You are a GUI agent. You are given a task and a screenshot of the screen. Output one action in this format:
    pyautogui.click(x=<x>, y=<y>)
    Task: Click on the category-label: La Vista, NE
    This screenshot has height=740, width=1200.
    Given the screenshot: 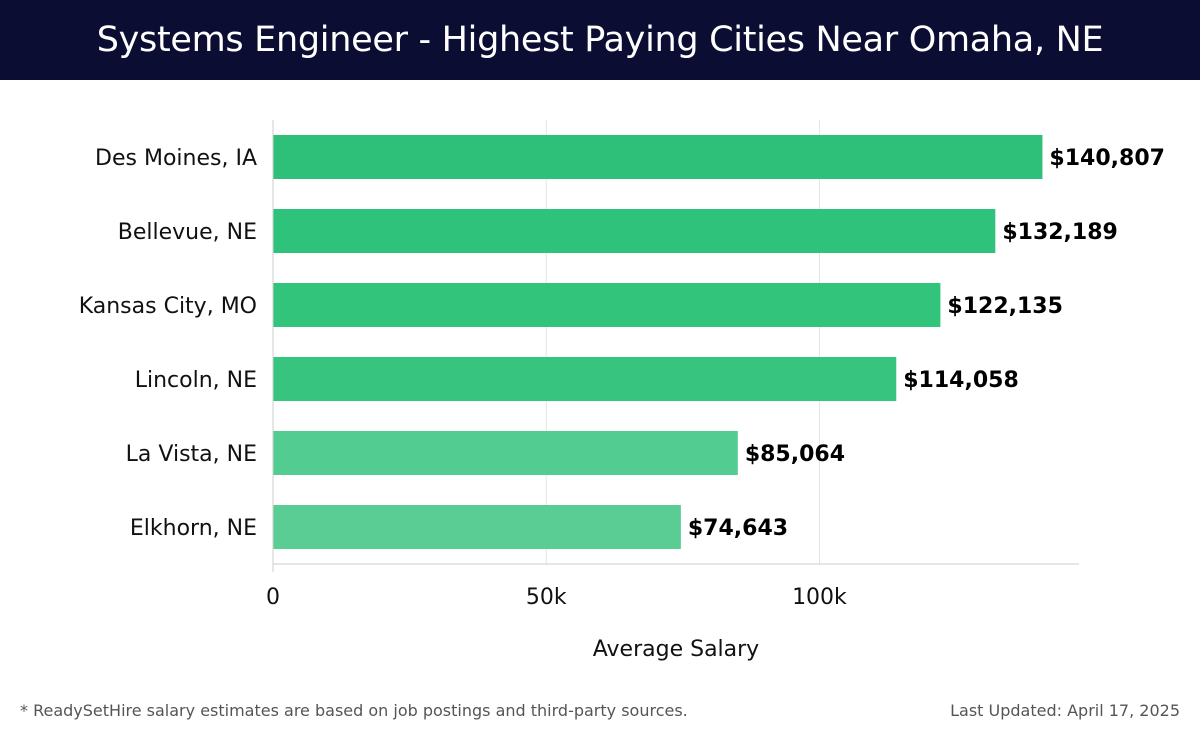 What is the action you would take?
    pyautogui.click(x=191, y=454)
    